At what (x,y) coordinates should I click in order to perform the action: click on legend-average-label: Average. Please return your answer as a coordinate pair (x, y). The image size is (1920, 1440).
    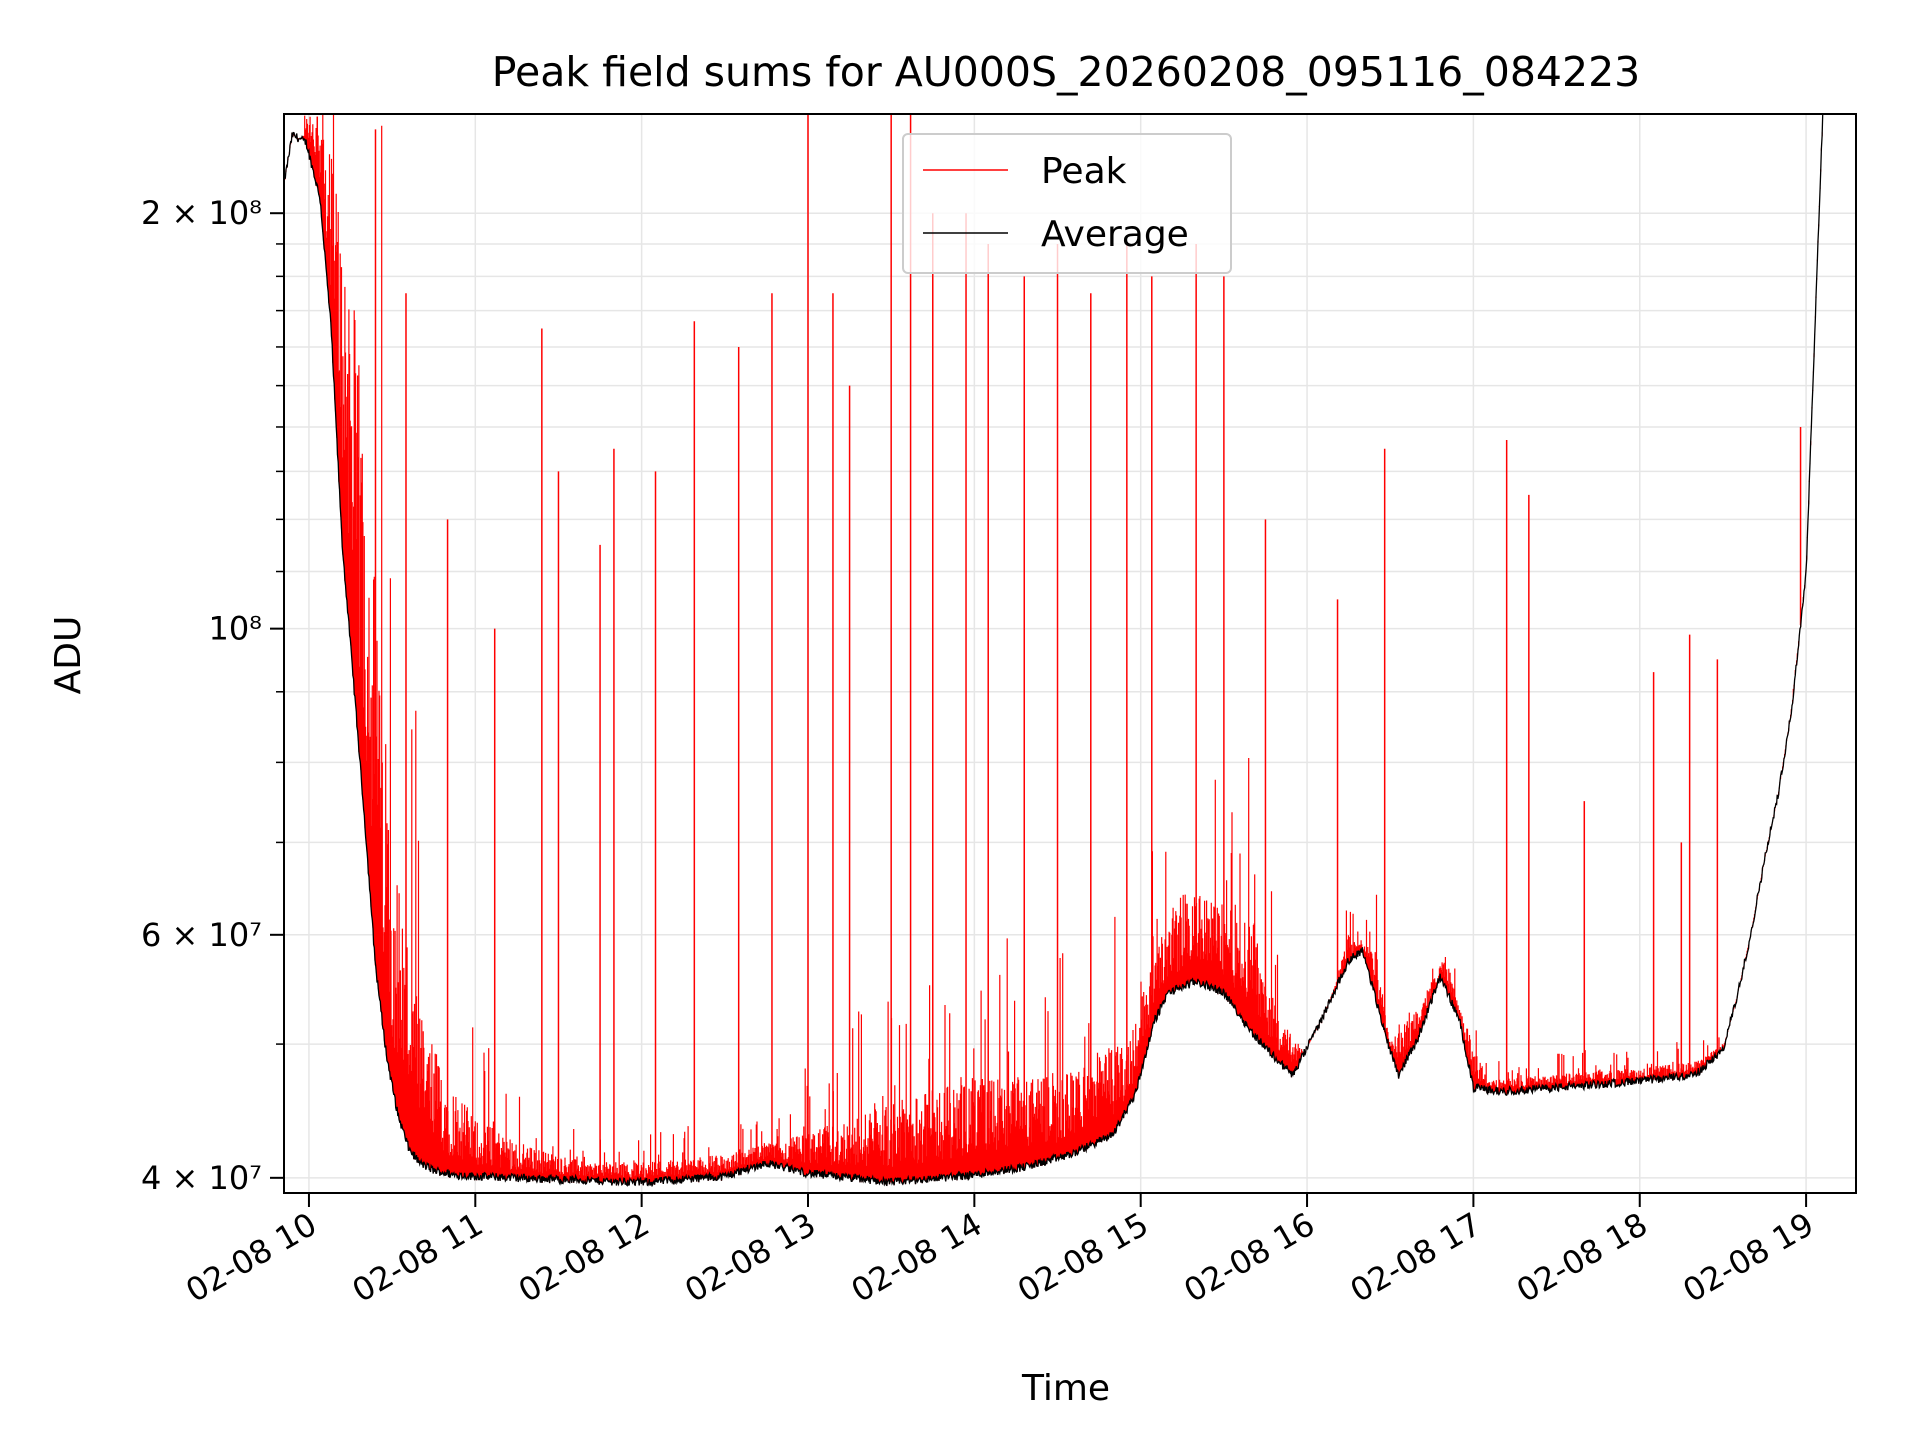
    Looking at the image, I should click on (1115, 234).